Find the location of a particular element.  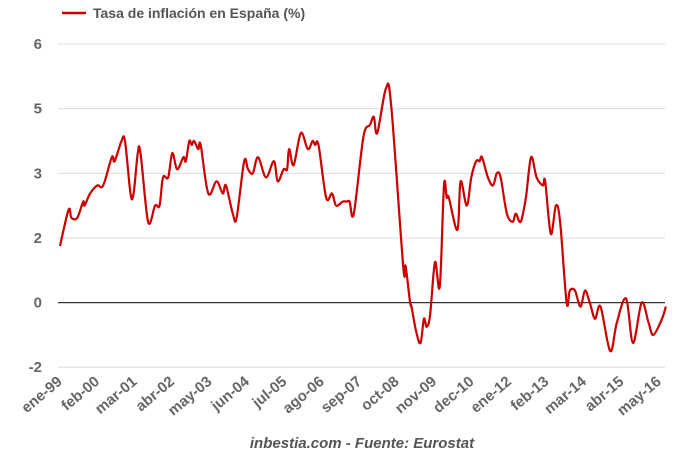

y-tick-label: 2 is located at coordinates (38, 238).